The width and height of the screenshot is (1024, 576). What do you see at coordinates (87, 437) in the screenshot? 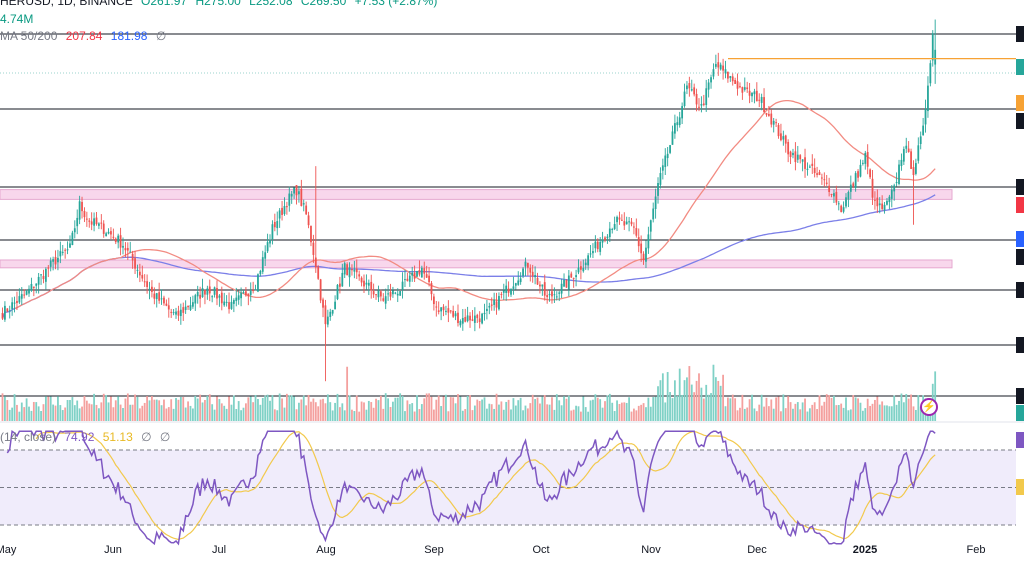
I see `rsi-legend: (14, close) 74.92 51.13 ∅ ∅` at bounding box center [87, 437].